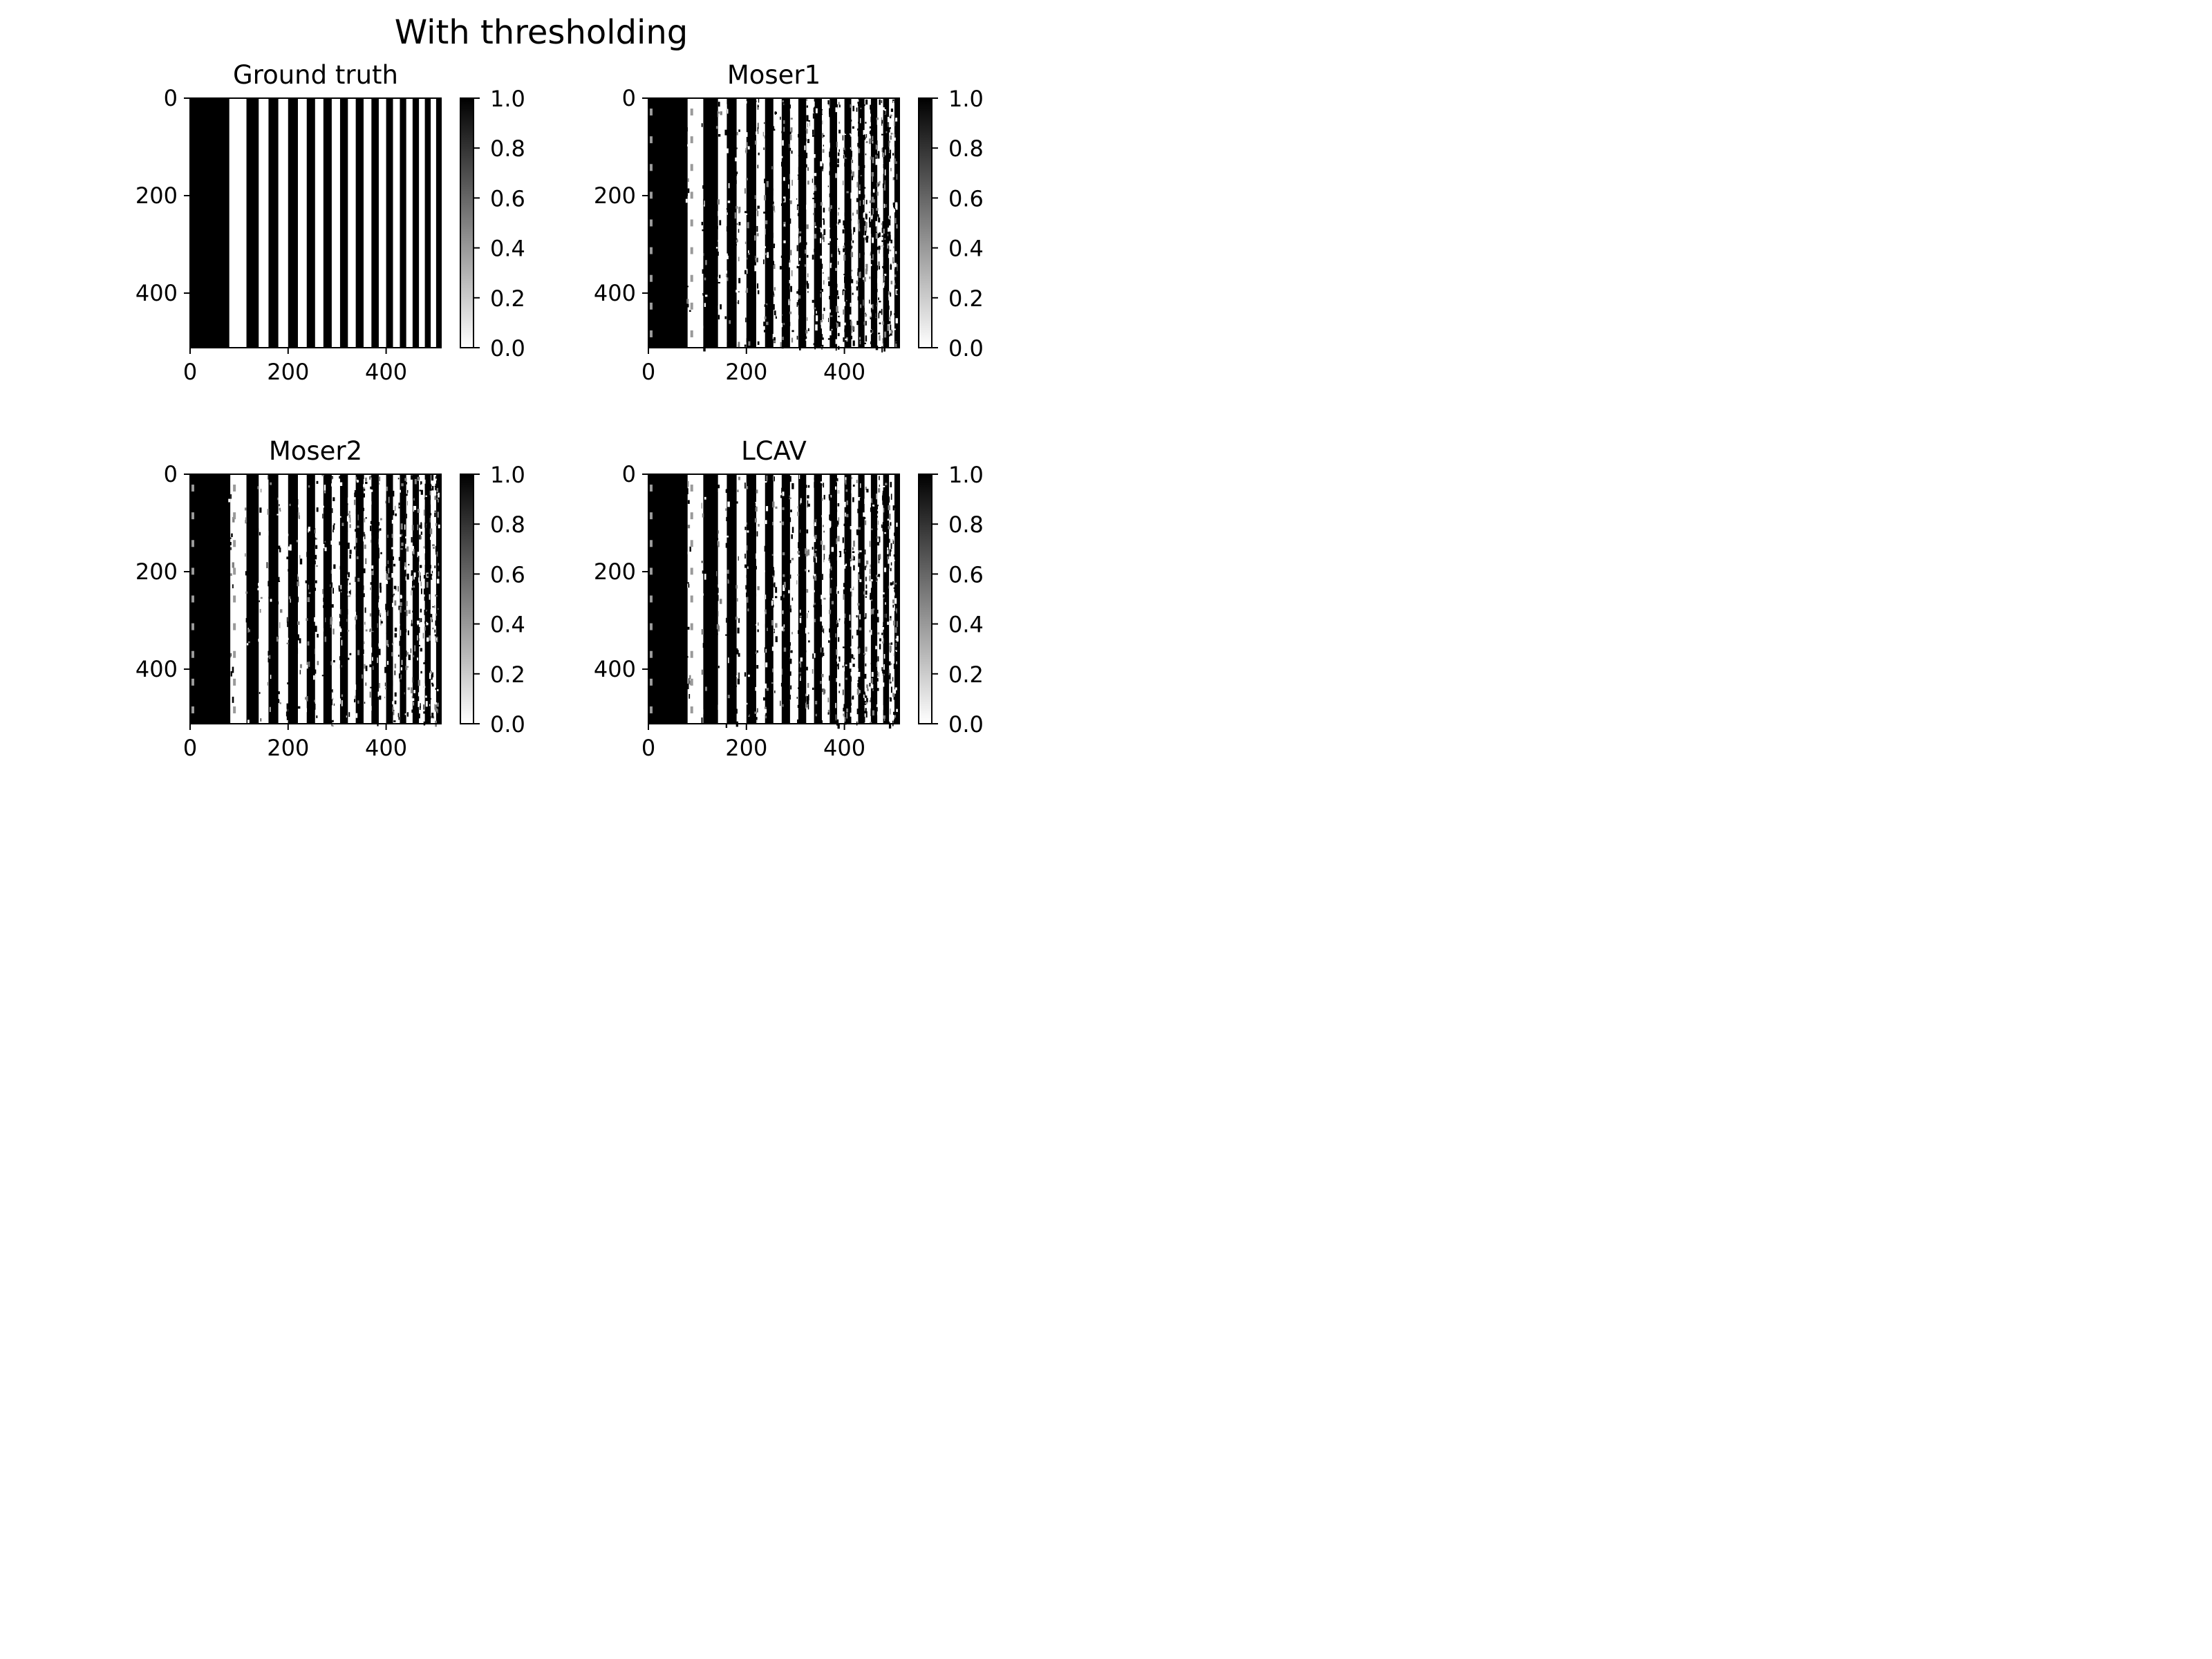  Describe the element at coordinates (818, 223) in the screenshot. I see `stripe-dark` at that location.